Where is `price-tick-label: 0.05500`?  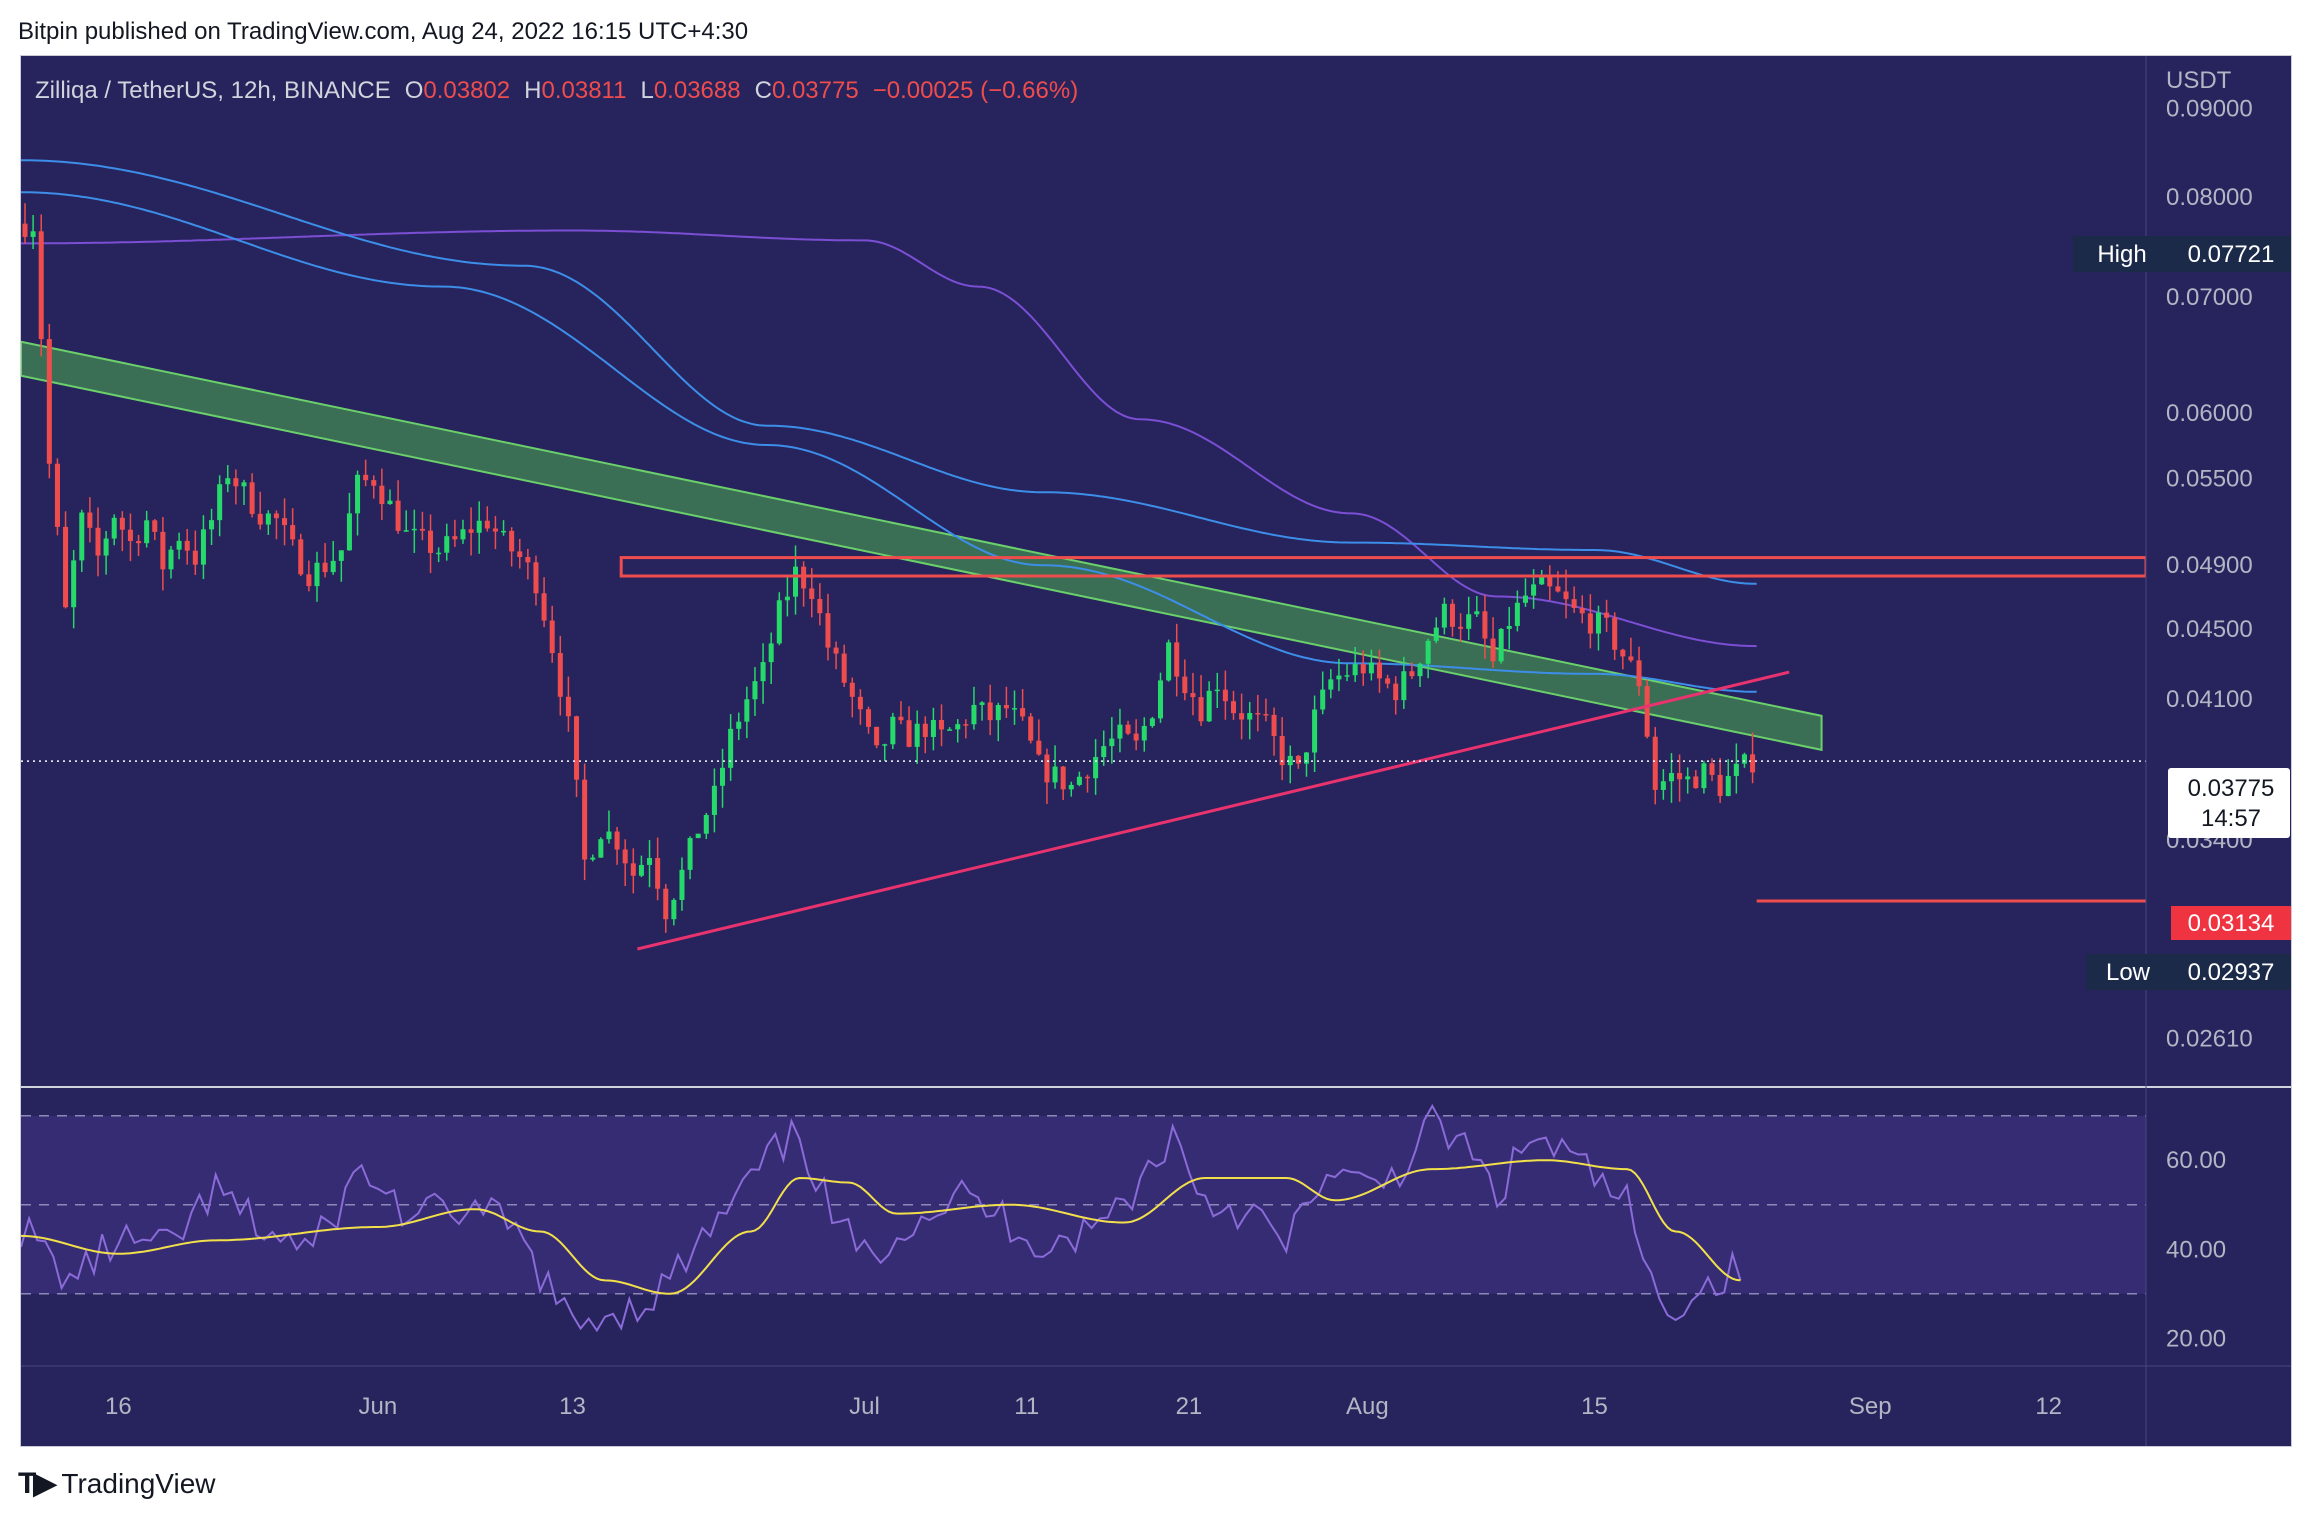 price-tick-label: 0.05500 is located at coordinates (2209, 478).